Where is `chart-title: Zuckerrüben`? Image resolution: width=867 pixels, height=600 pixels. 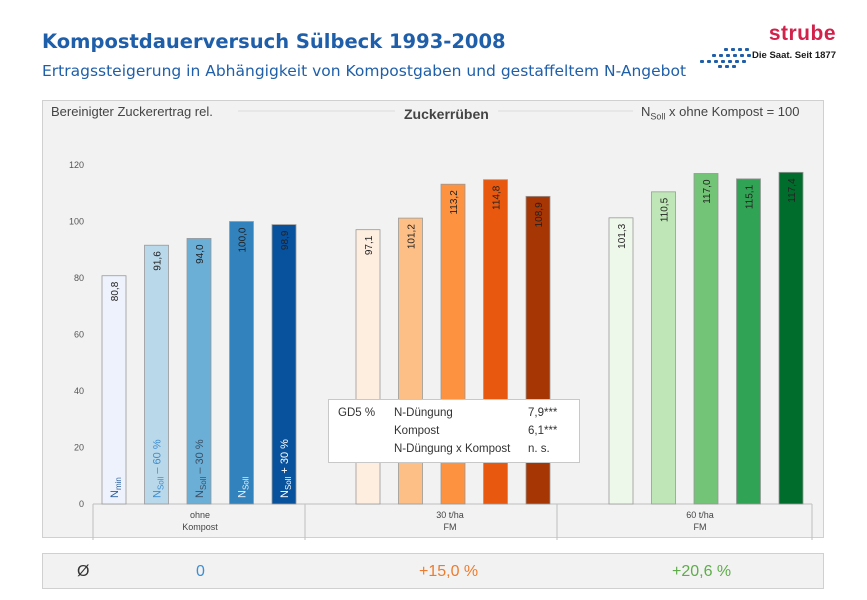 chart-title: Zuckerrüben is located at coordinates (446, 114).